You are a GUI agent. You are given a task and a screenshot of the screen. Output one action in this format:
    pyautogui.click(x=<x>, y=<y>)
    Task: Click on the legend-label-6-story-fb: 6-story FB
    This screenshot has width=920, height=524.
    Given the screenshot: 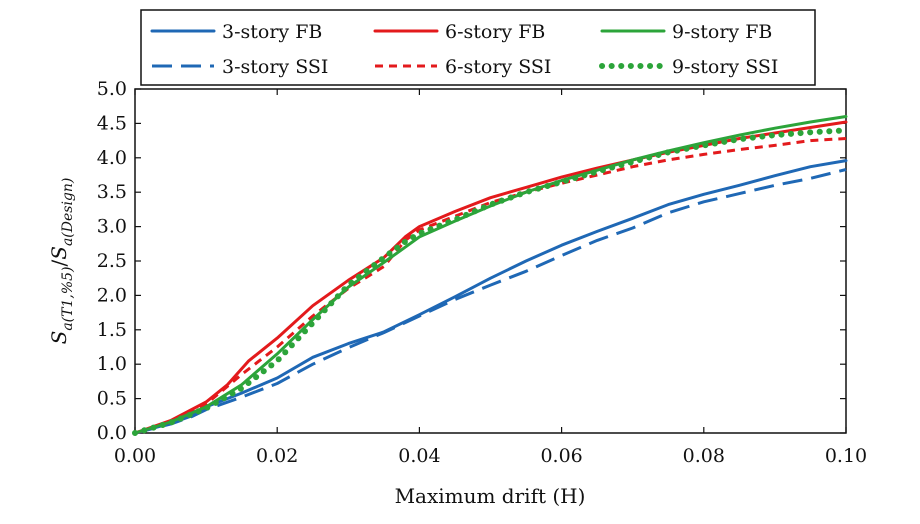 What is the action you would take?
    pyautogui.click(x=495, y=32)
    